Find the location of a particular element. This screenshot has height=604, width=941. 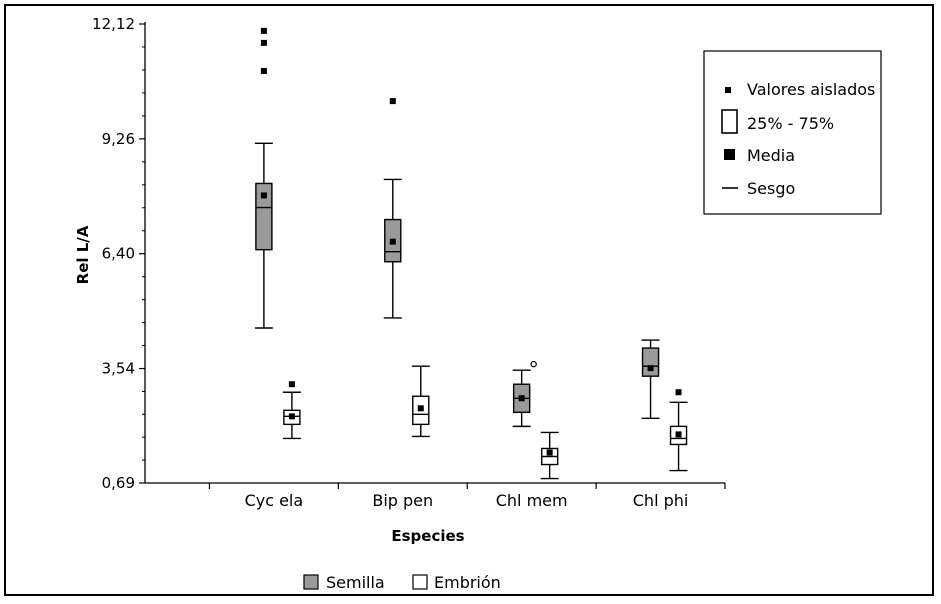

y-tick-label: 3,54 is located at coordinates (118, 369).